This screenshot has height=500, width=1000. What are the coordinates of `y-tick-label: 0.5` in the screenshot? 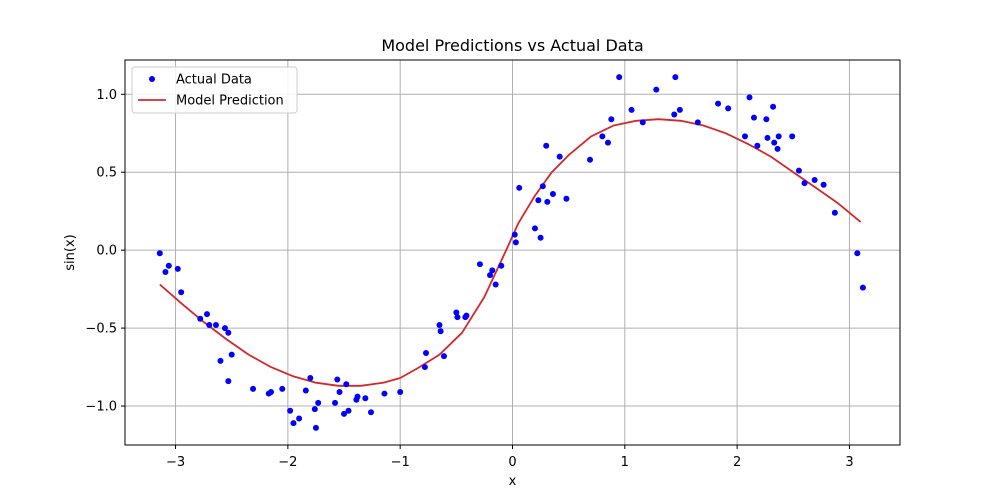 It's located at (106, 173).